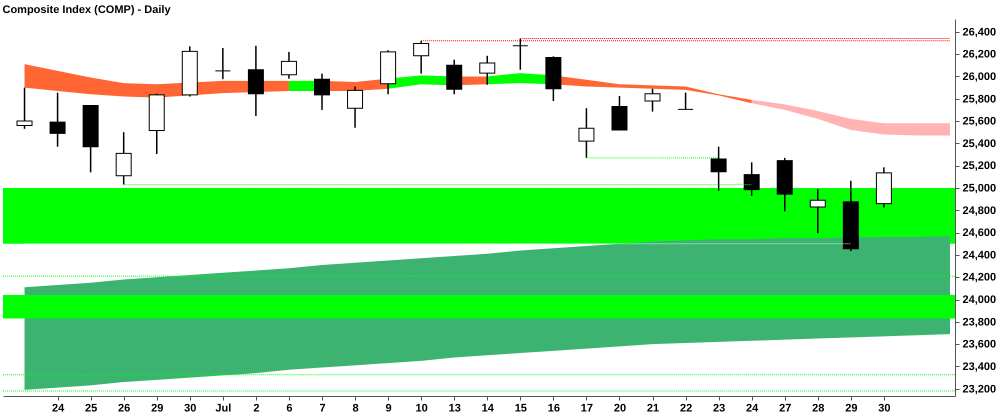  I want to click on y-tick-label: 24,800, so click(979, 210).